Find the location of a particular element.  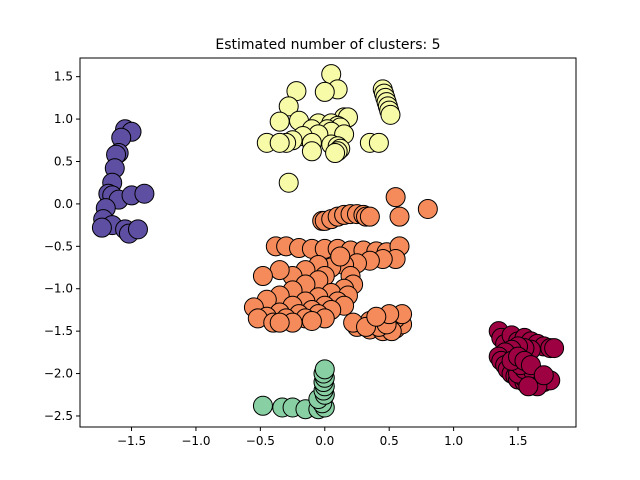

x-tick-label: −0.5 is located at coordinates (260, 441).